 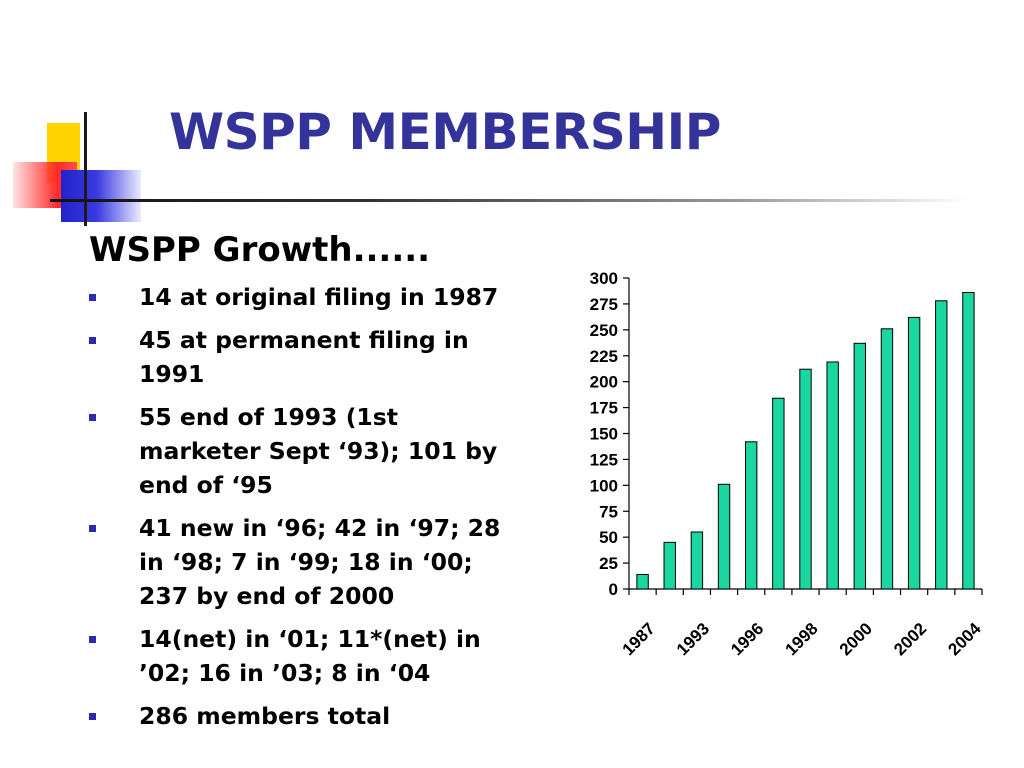 I want to click on bar-1996, so click(x=751, y=515).